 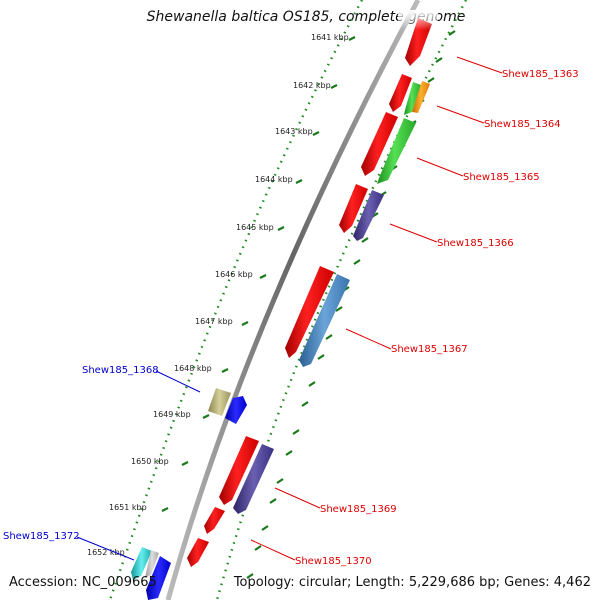 I want to click on accession-label: Accession:, so click(x=43, y=582).